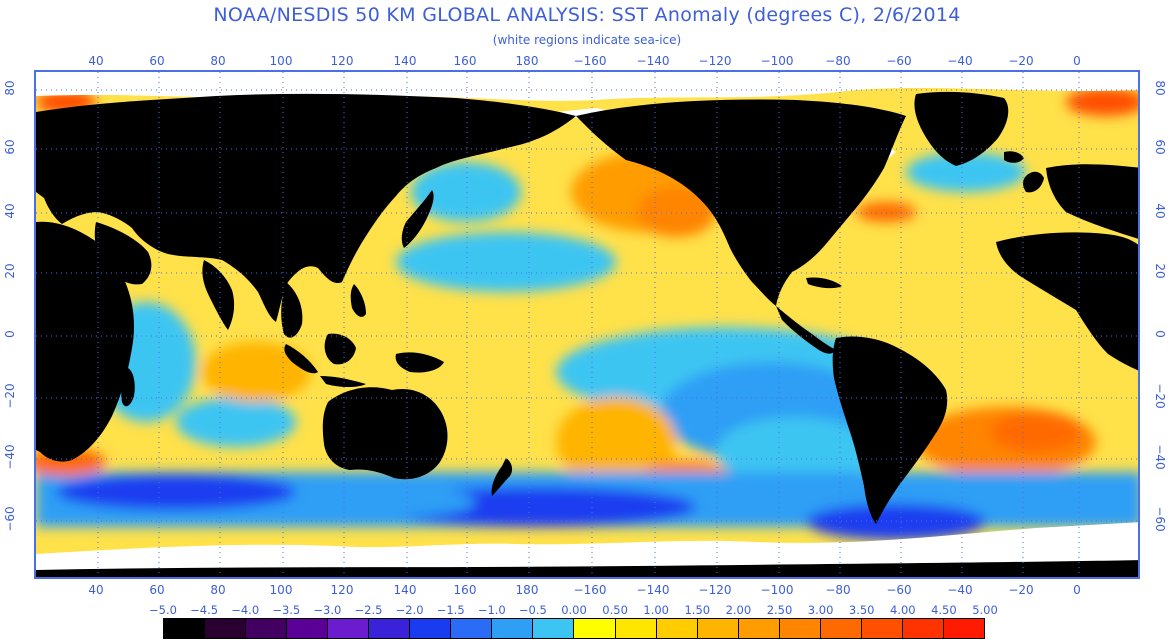 The image size is (1174, 640). I want to click on indochina, so click(292, 310).